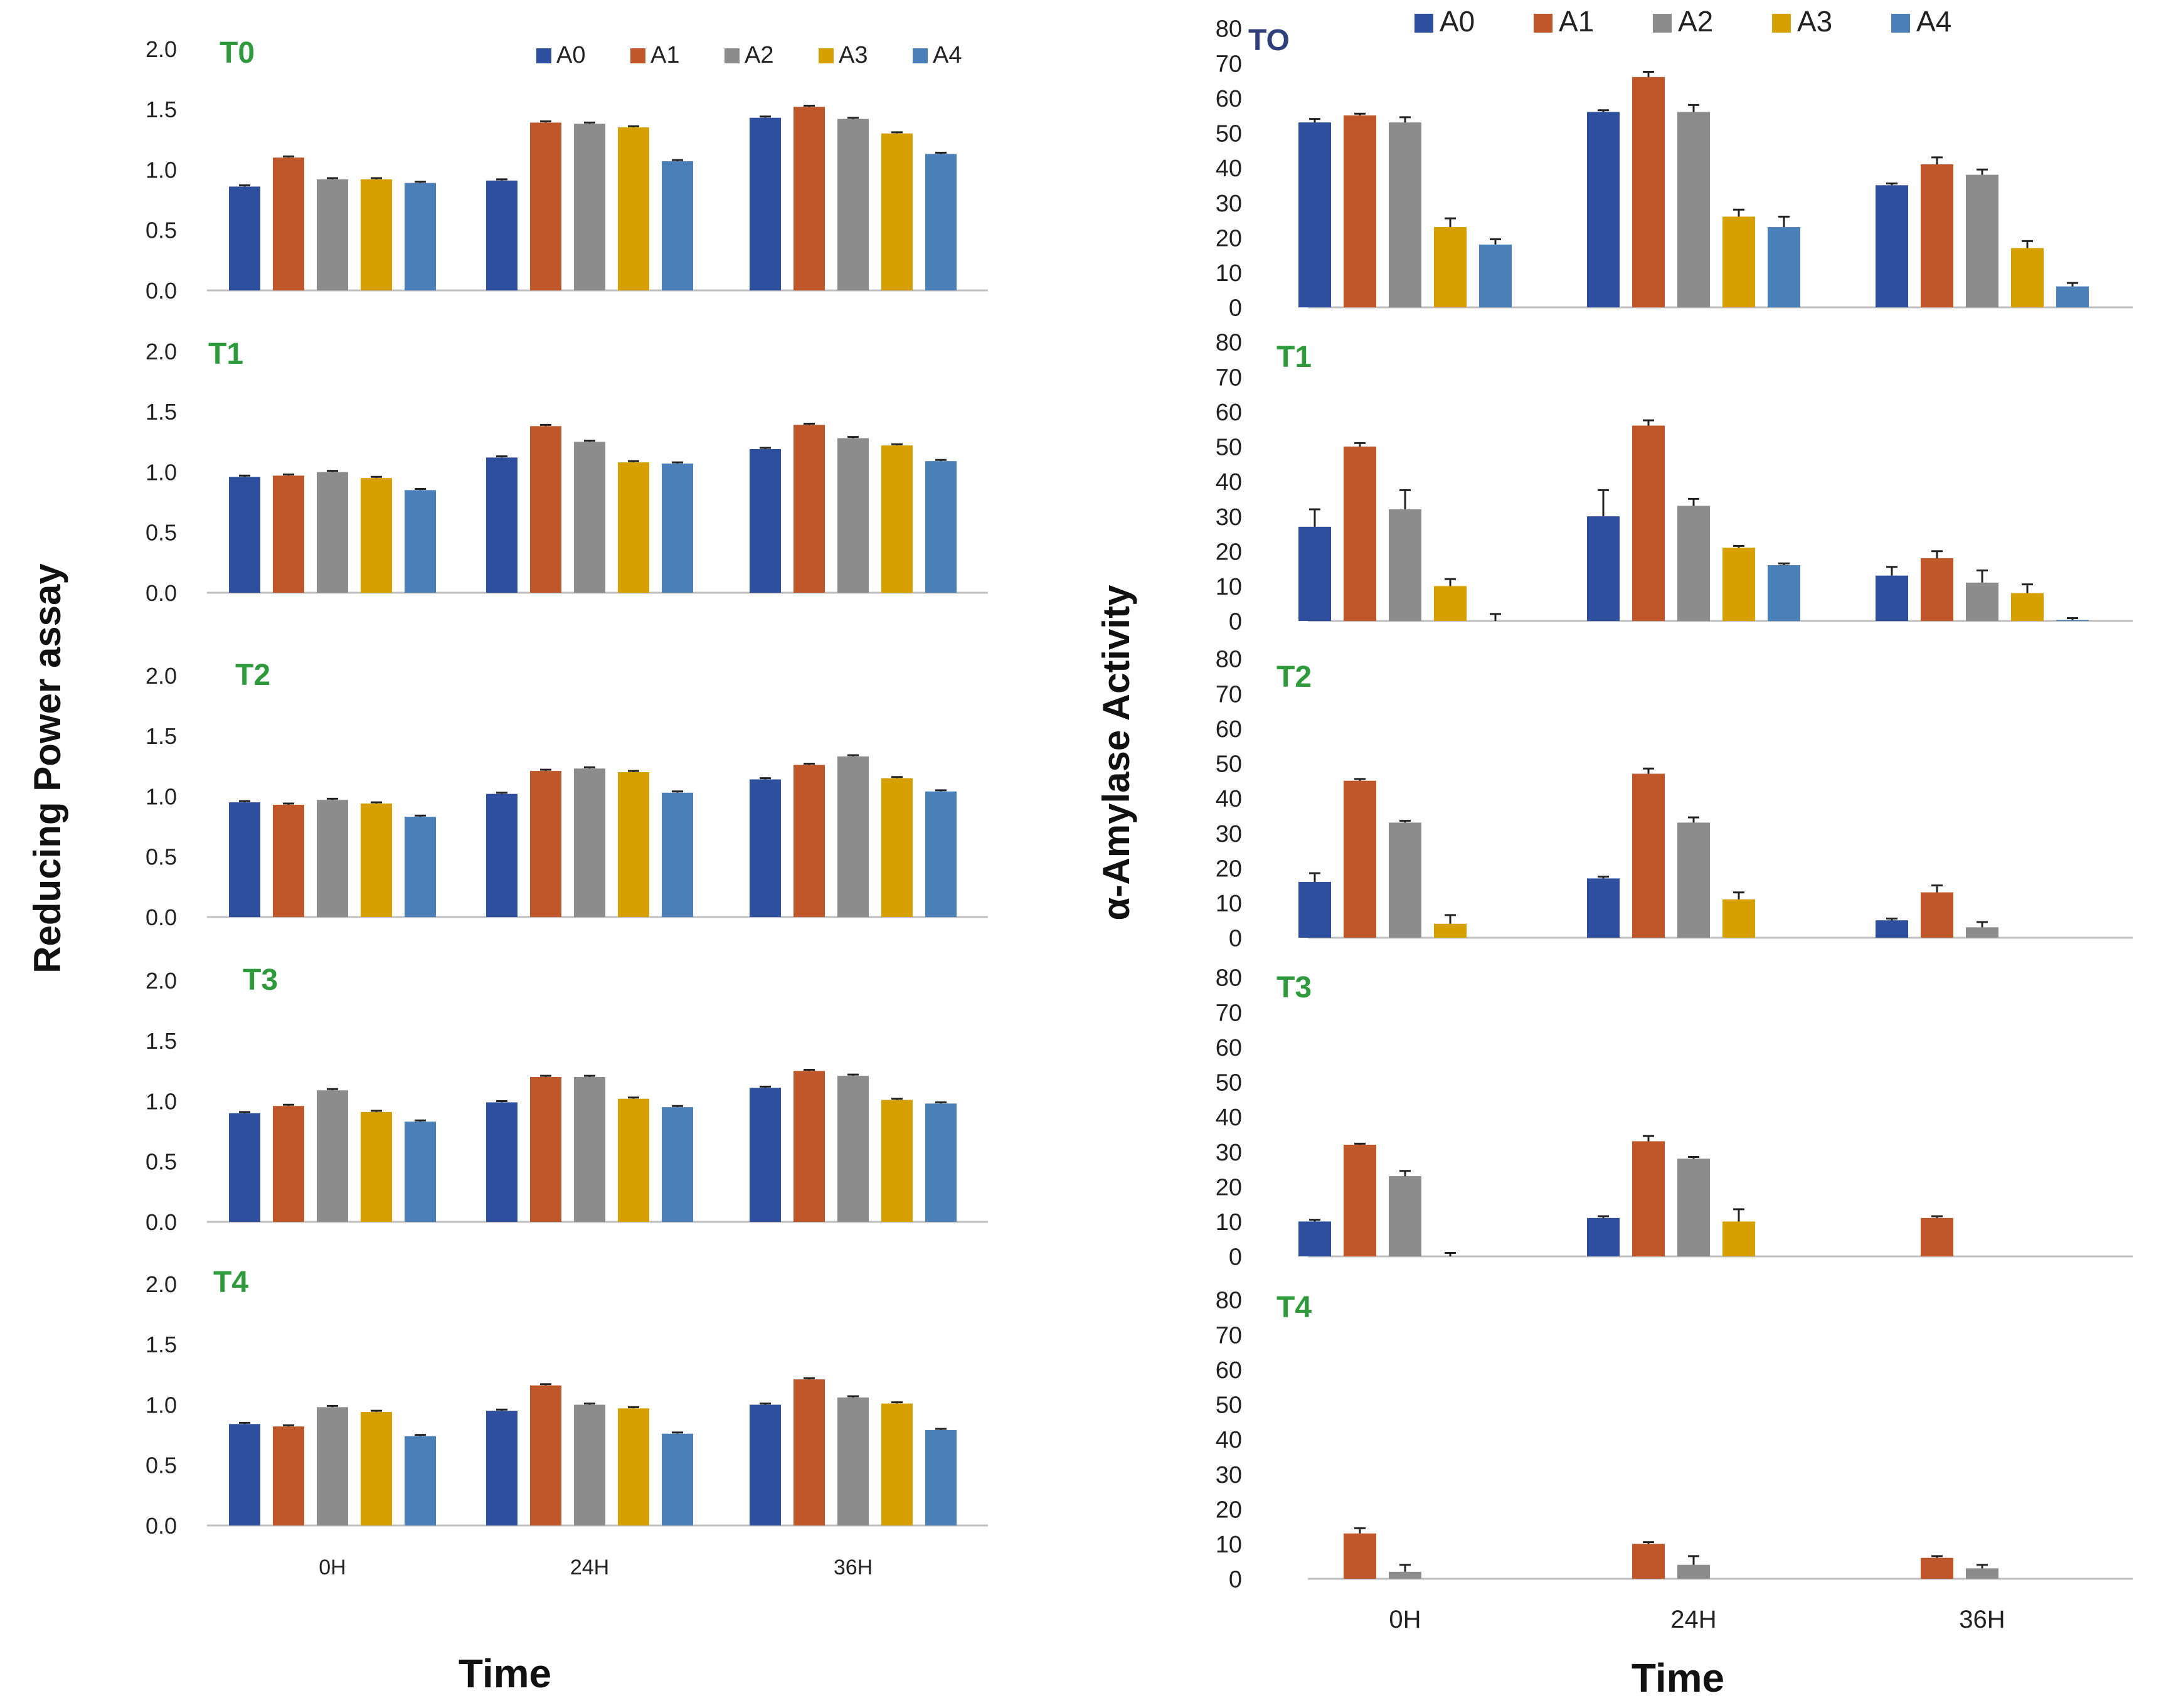  Describe the element at coordinates (570, 55) in the screenshot. I see `legend-label-a0: A0` at that location.